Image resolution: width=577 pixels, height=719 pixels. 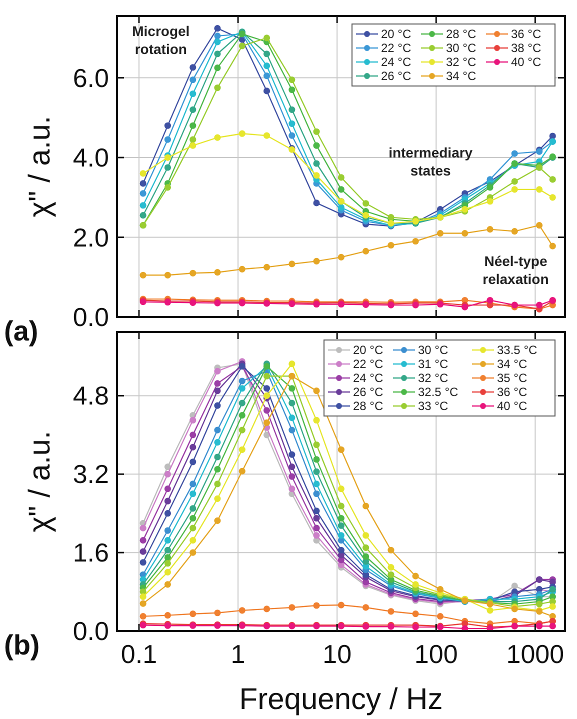 I want to click on x-tick-label: 1000, so click(x=535, y=654).